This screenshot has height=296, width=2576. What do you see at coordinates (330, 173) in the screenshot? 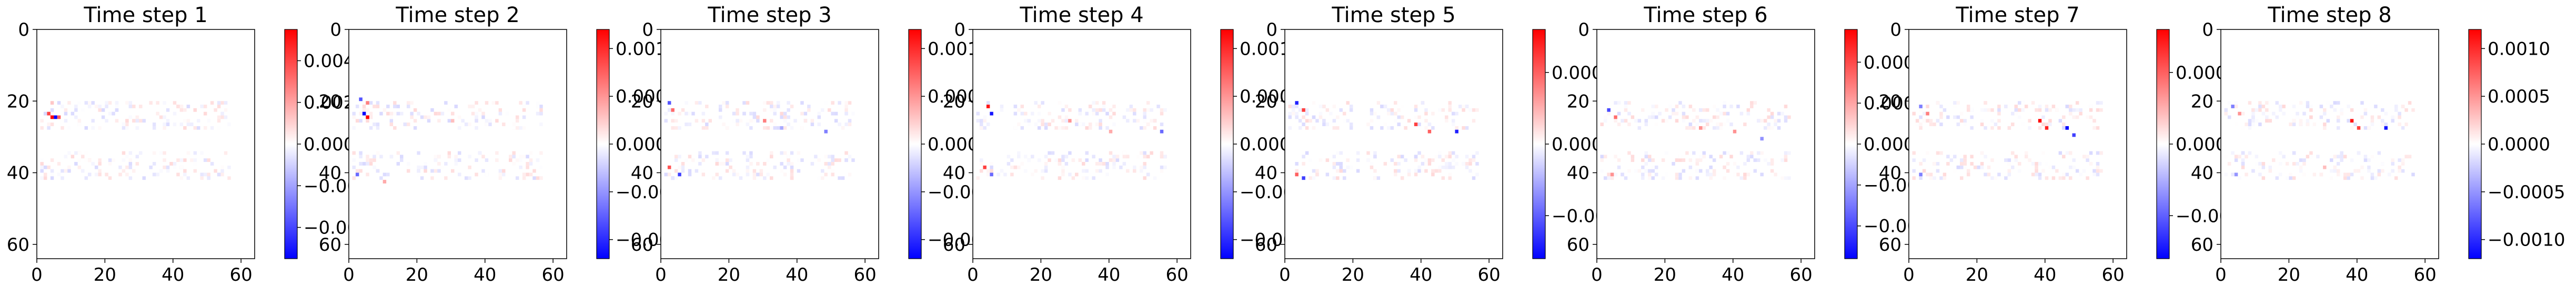
I see `y-tick-label: 40` at bounding box center [330, 173].